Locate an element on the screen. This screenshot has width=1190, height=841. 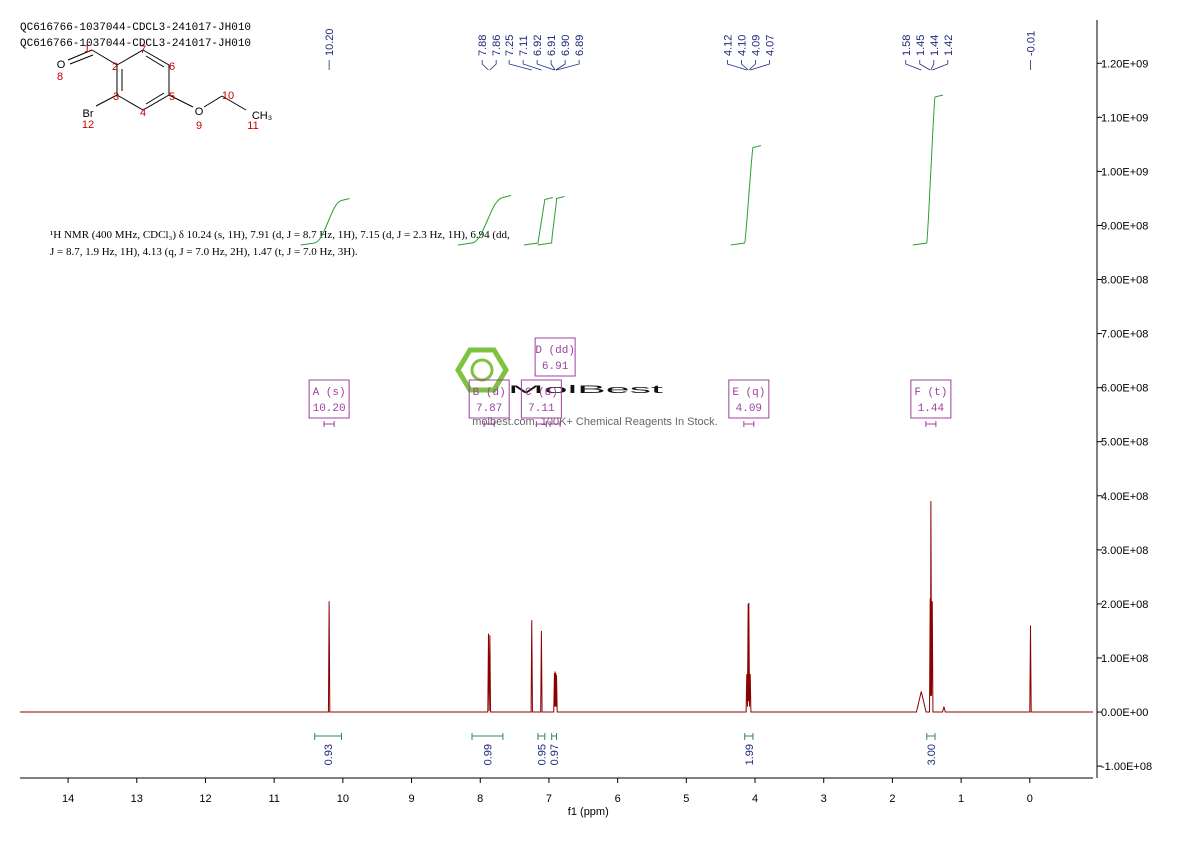
y-tick-label: 1.00E+08 is located at coordinates (1124, 659).